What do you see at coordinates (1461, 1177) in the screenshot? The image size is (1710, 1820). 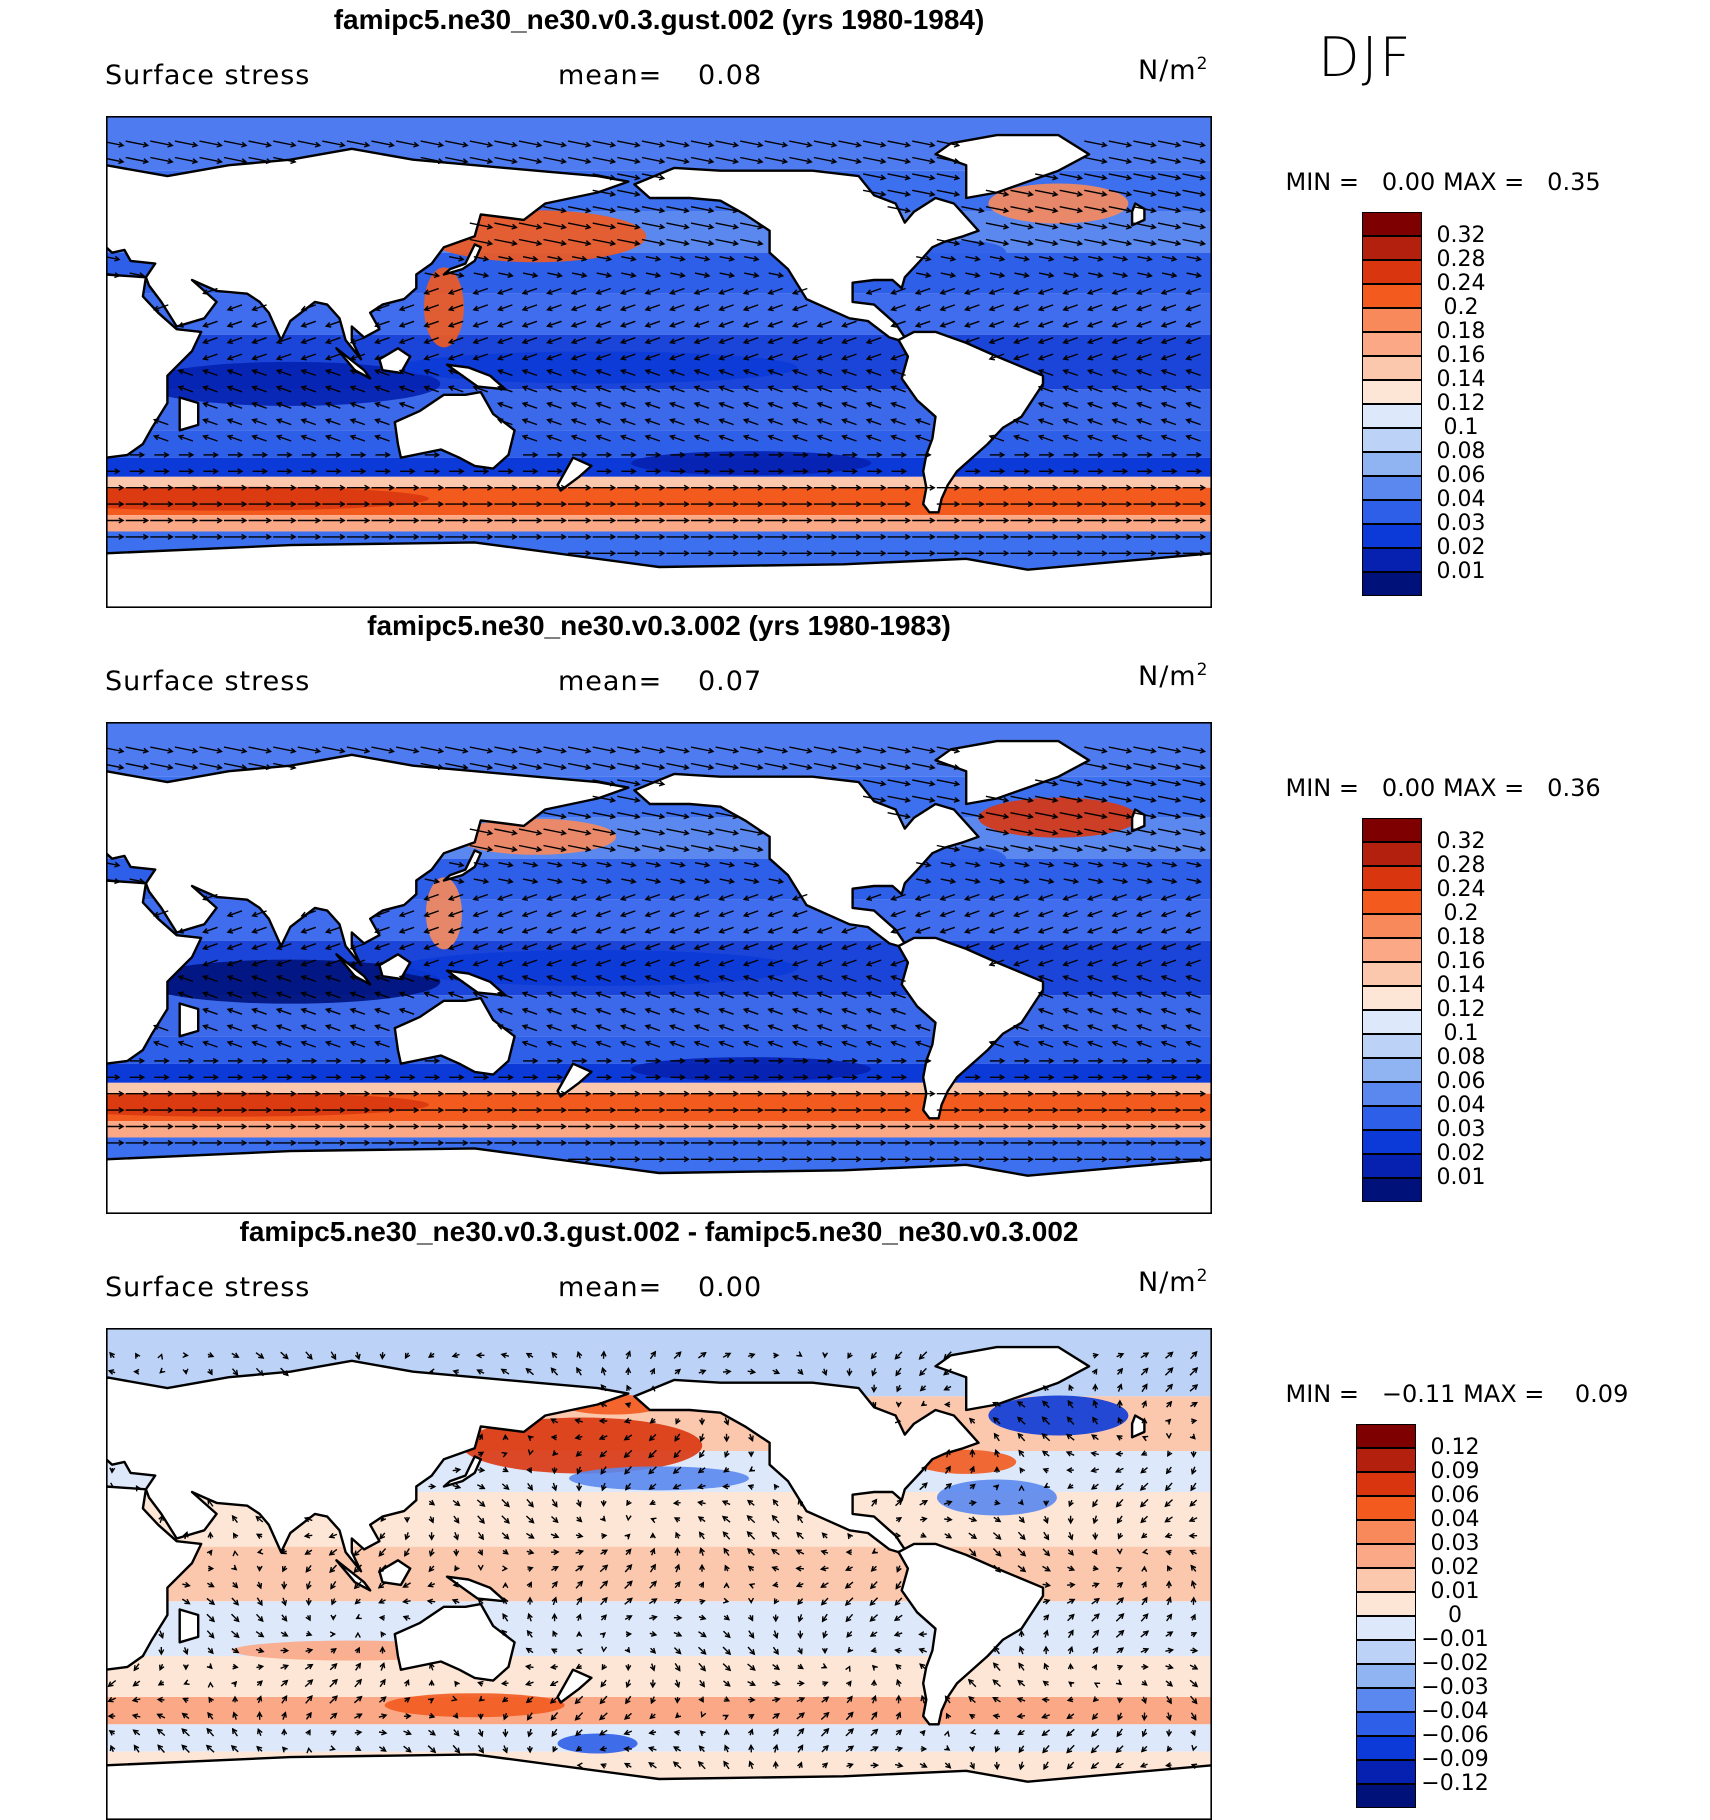 I see `colorbar-label: 0.01` at bounding box center [1461, 1177].